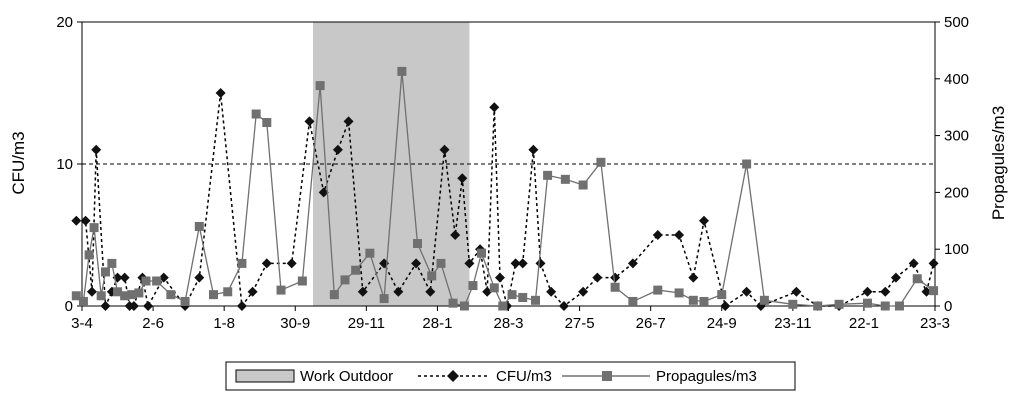  What do you see at coordinates (956, 22) in the screenshot?
I see `y-right-tick-label: 500` at bounding box center [956, 22].